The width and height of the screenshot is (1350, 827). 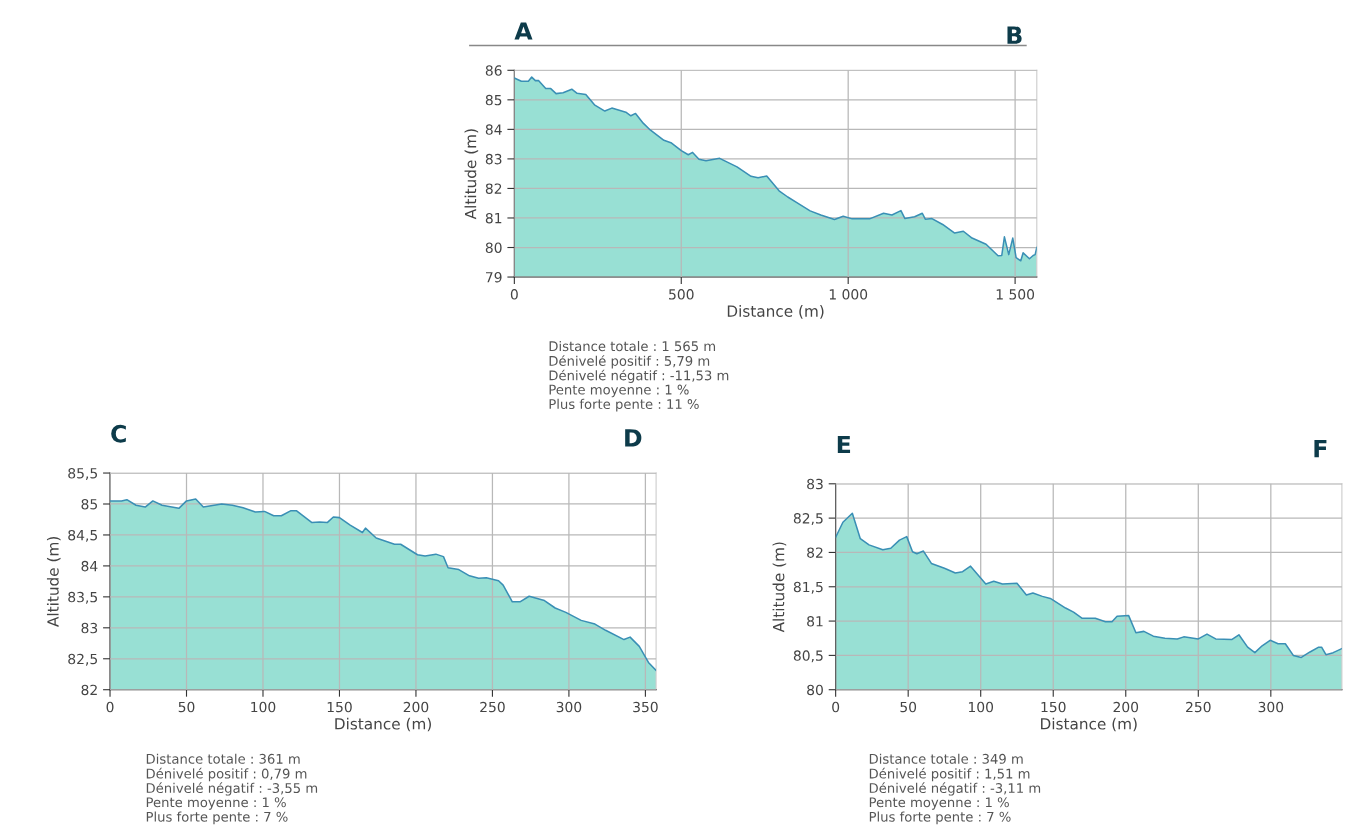 I want to click on text: Dénivelé négatif : -3,11 m, so click(x=955, y=789).